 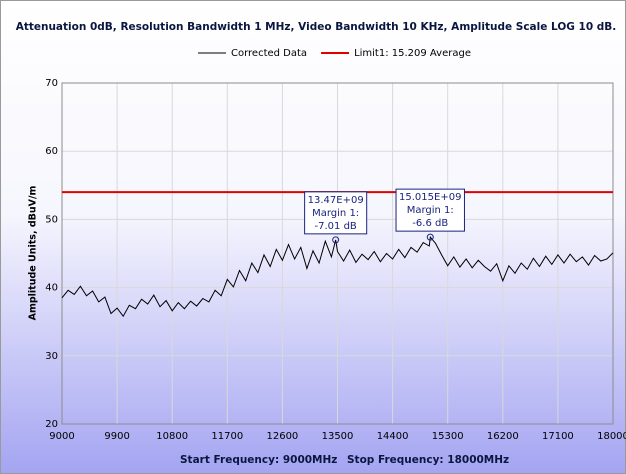 What do you see at coordinates (503, 436) in the screenshot?
I see `x-tick-label: 16200` at bounding box center [503, 436].